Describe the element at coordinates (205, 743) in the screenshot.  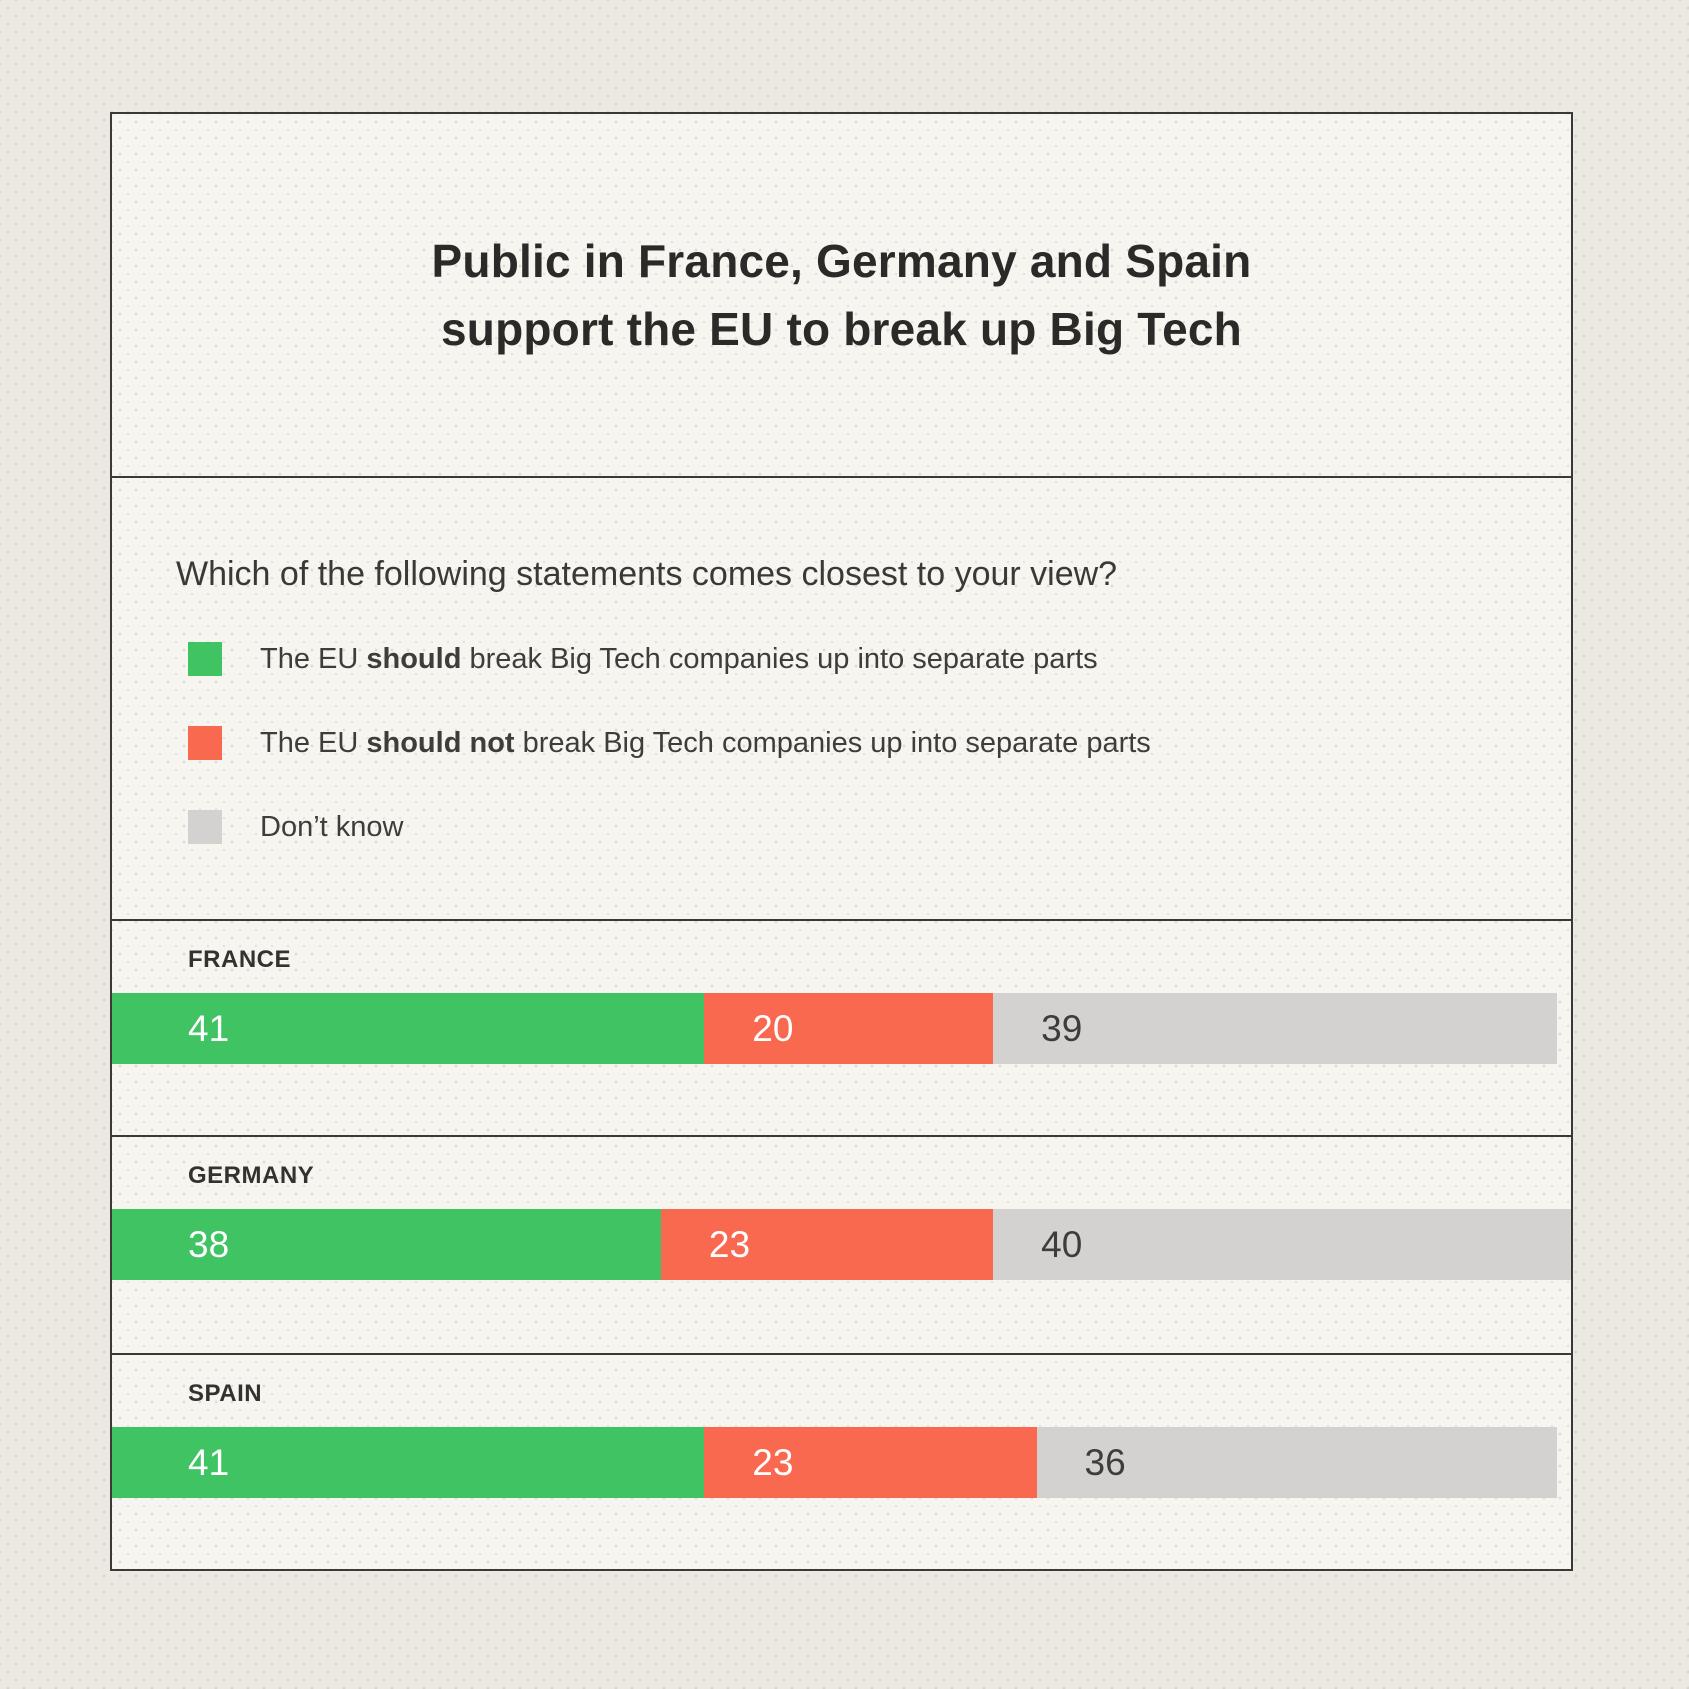
I see `legend-swatch-should-not` at that location.